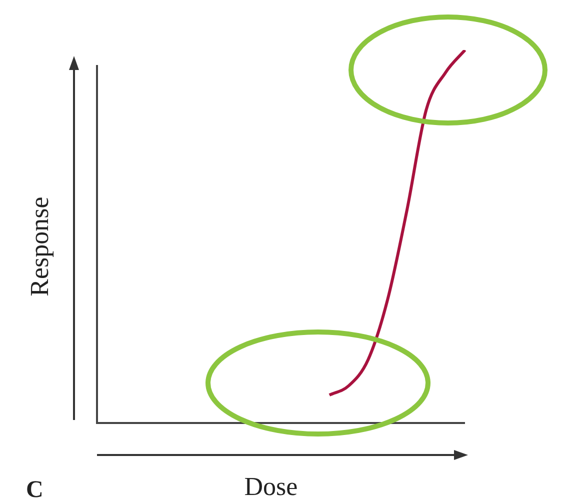  Describe the element at coordinates (35, 490) in the screenshot. I see `text: C` at that location.